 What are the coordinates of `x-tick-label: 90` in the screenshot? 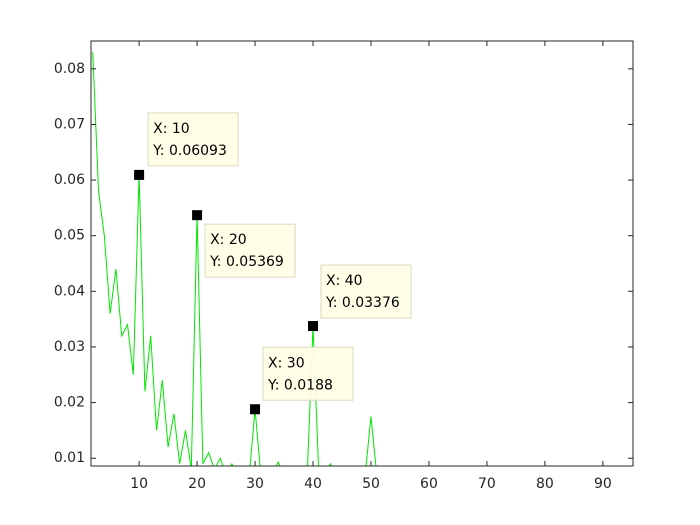 It's located at (603, 484).